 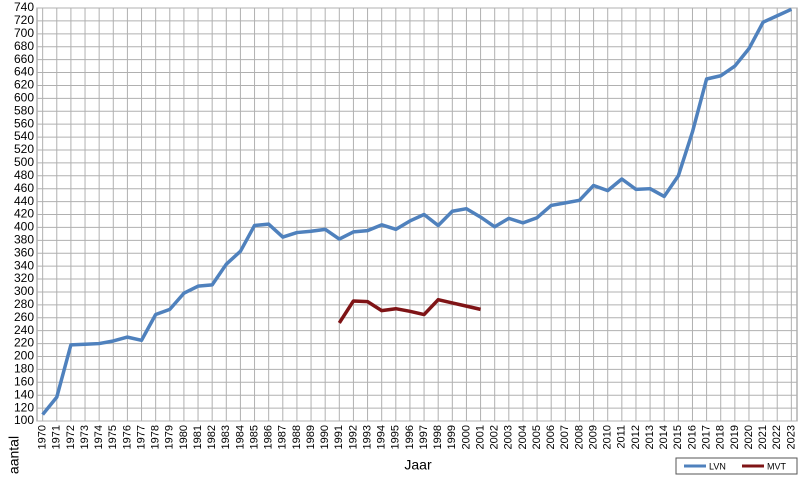 What do you see at coordinates (537, 437) in the screenshot?
I see `x-tick-label: 2005` at bounding box center [537, 437].